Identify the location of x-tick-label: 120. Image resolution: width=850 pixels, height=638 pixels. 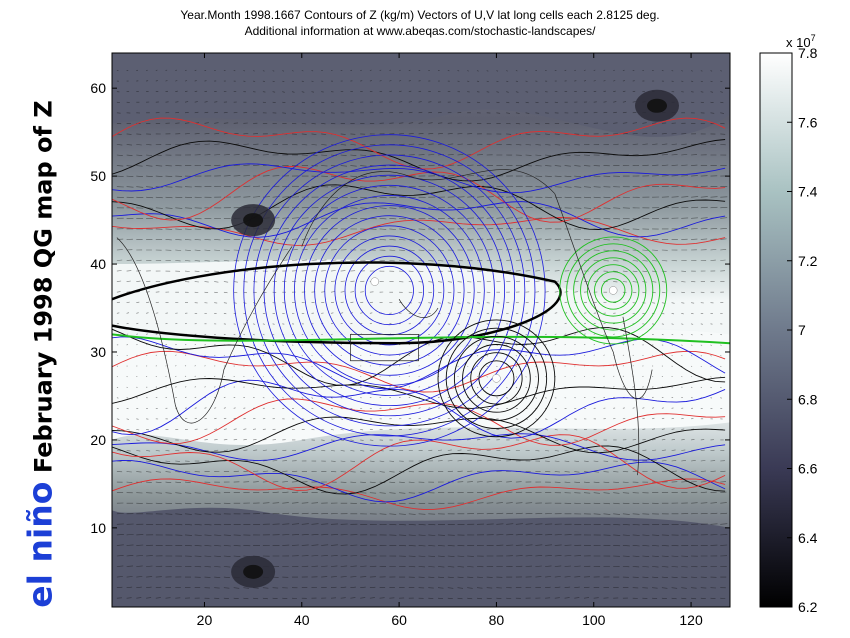
(691, 620).